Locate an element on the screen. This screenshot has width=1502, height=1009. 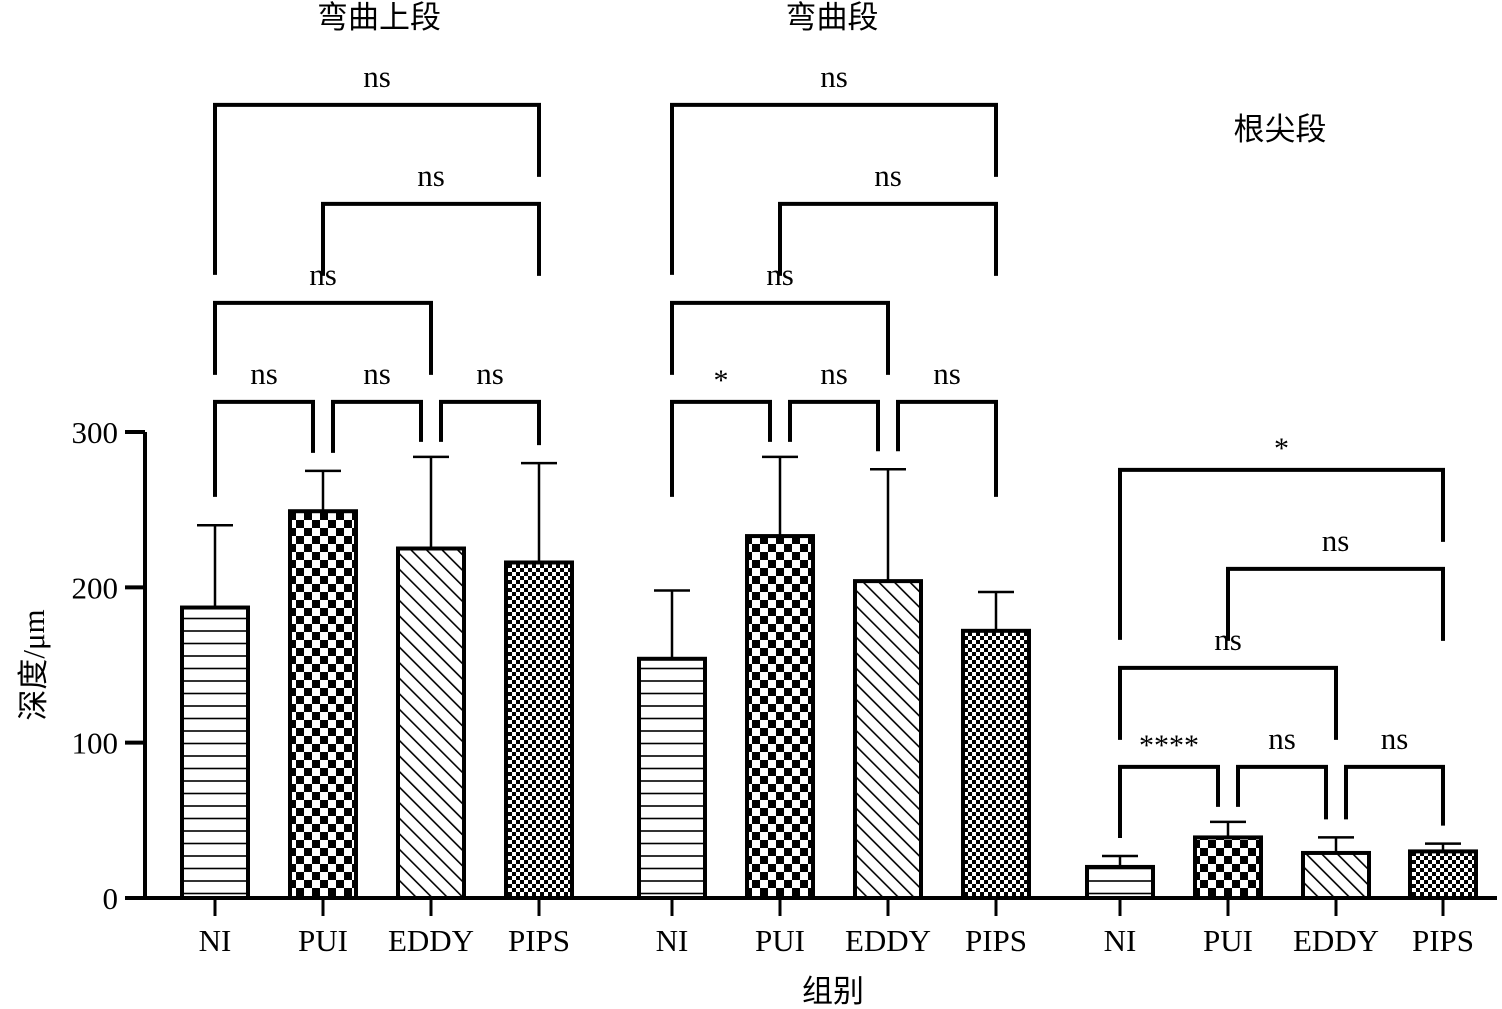
y-axis-label: 深度/μm is located at coordinates (33, 664).